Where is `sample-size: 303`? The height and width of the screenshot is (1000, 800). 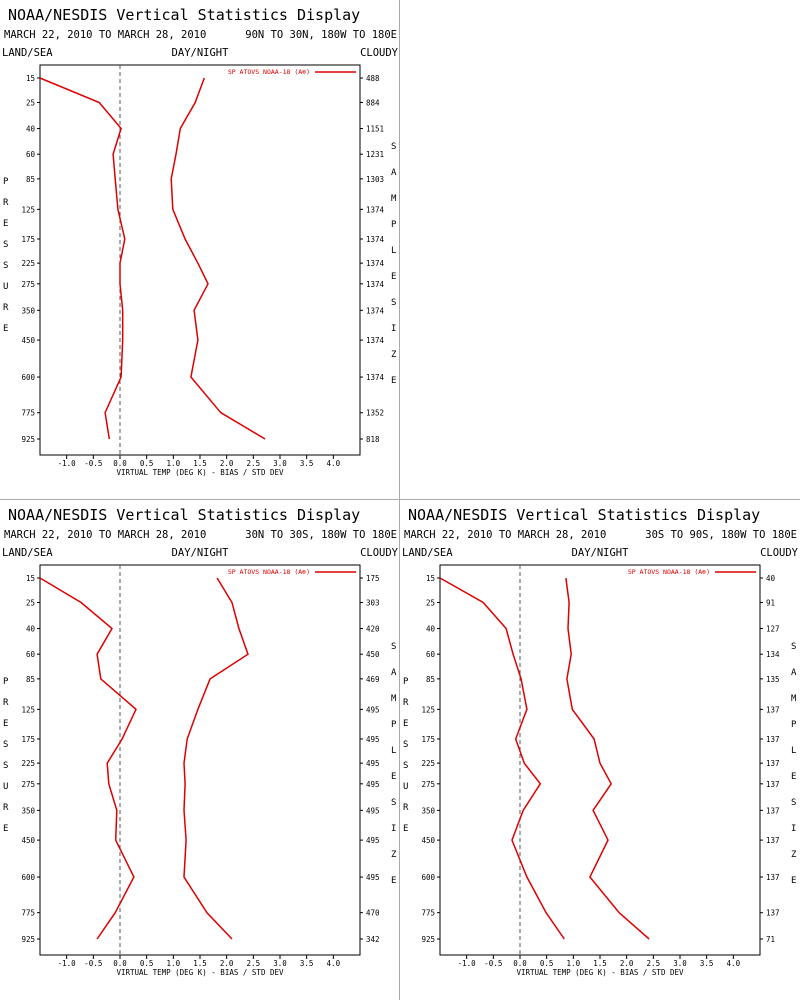
sample-size: 303 is located at coordinates (373, 602).